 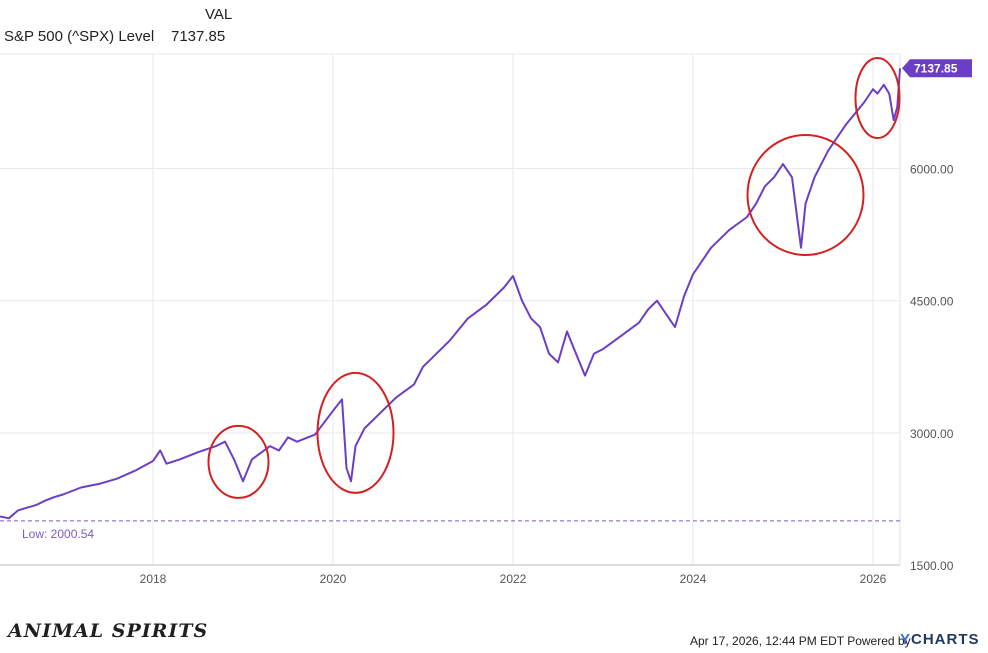 What do you see at coordinates (940, 639) in the screenshot?
I see `ycharts-logo: YCHARTS` at bounding box center [940, 639].